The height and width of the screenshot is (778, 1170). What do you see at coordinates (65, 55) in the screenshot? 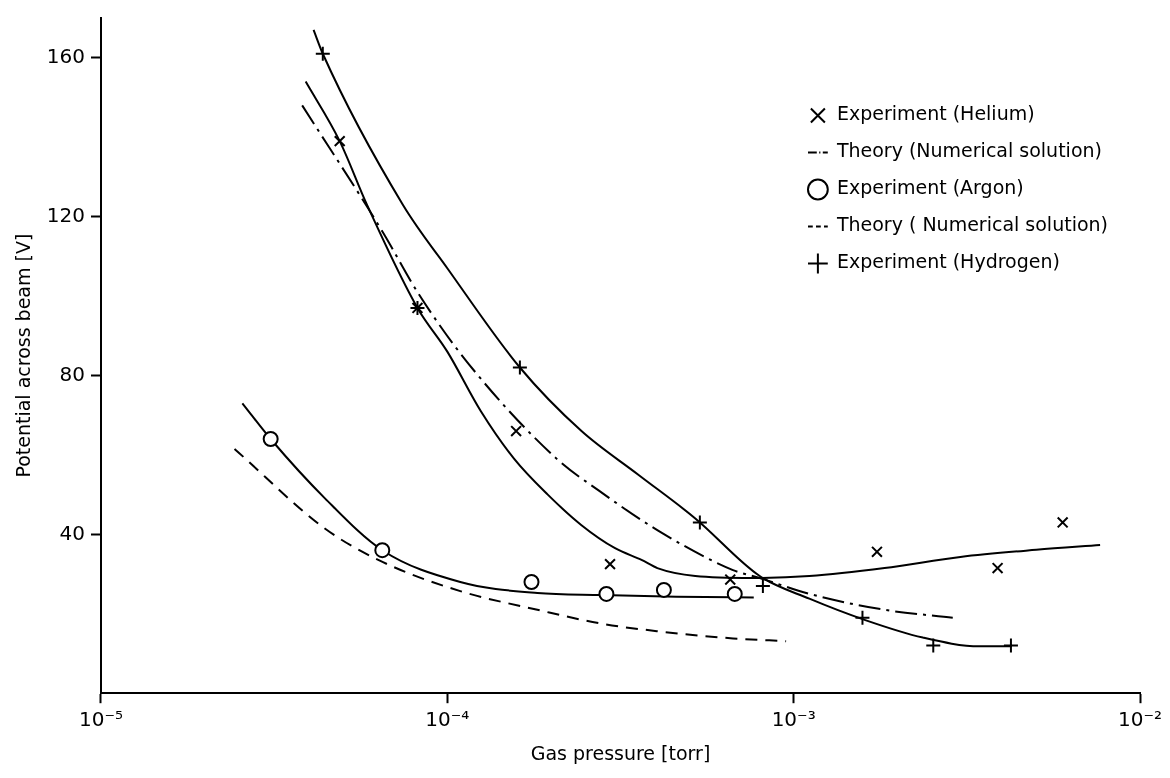
I see `y-tick-label: 160` at bounding box center [65, 55].